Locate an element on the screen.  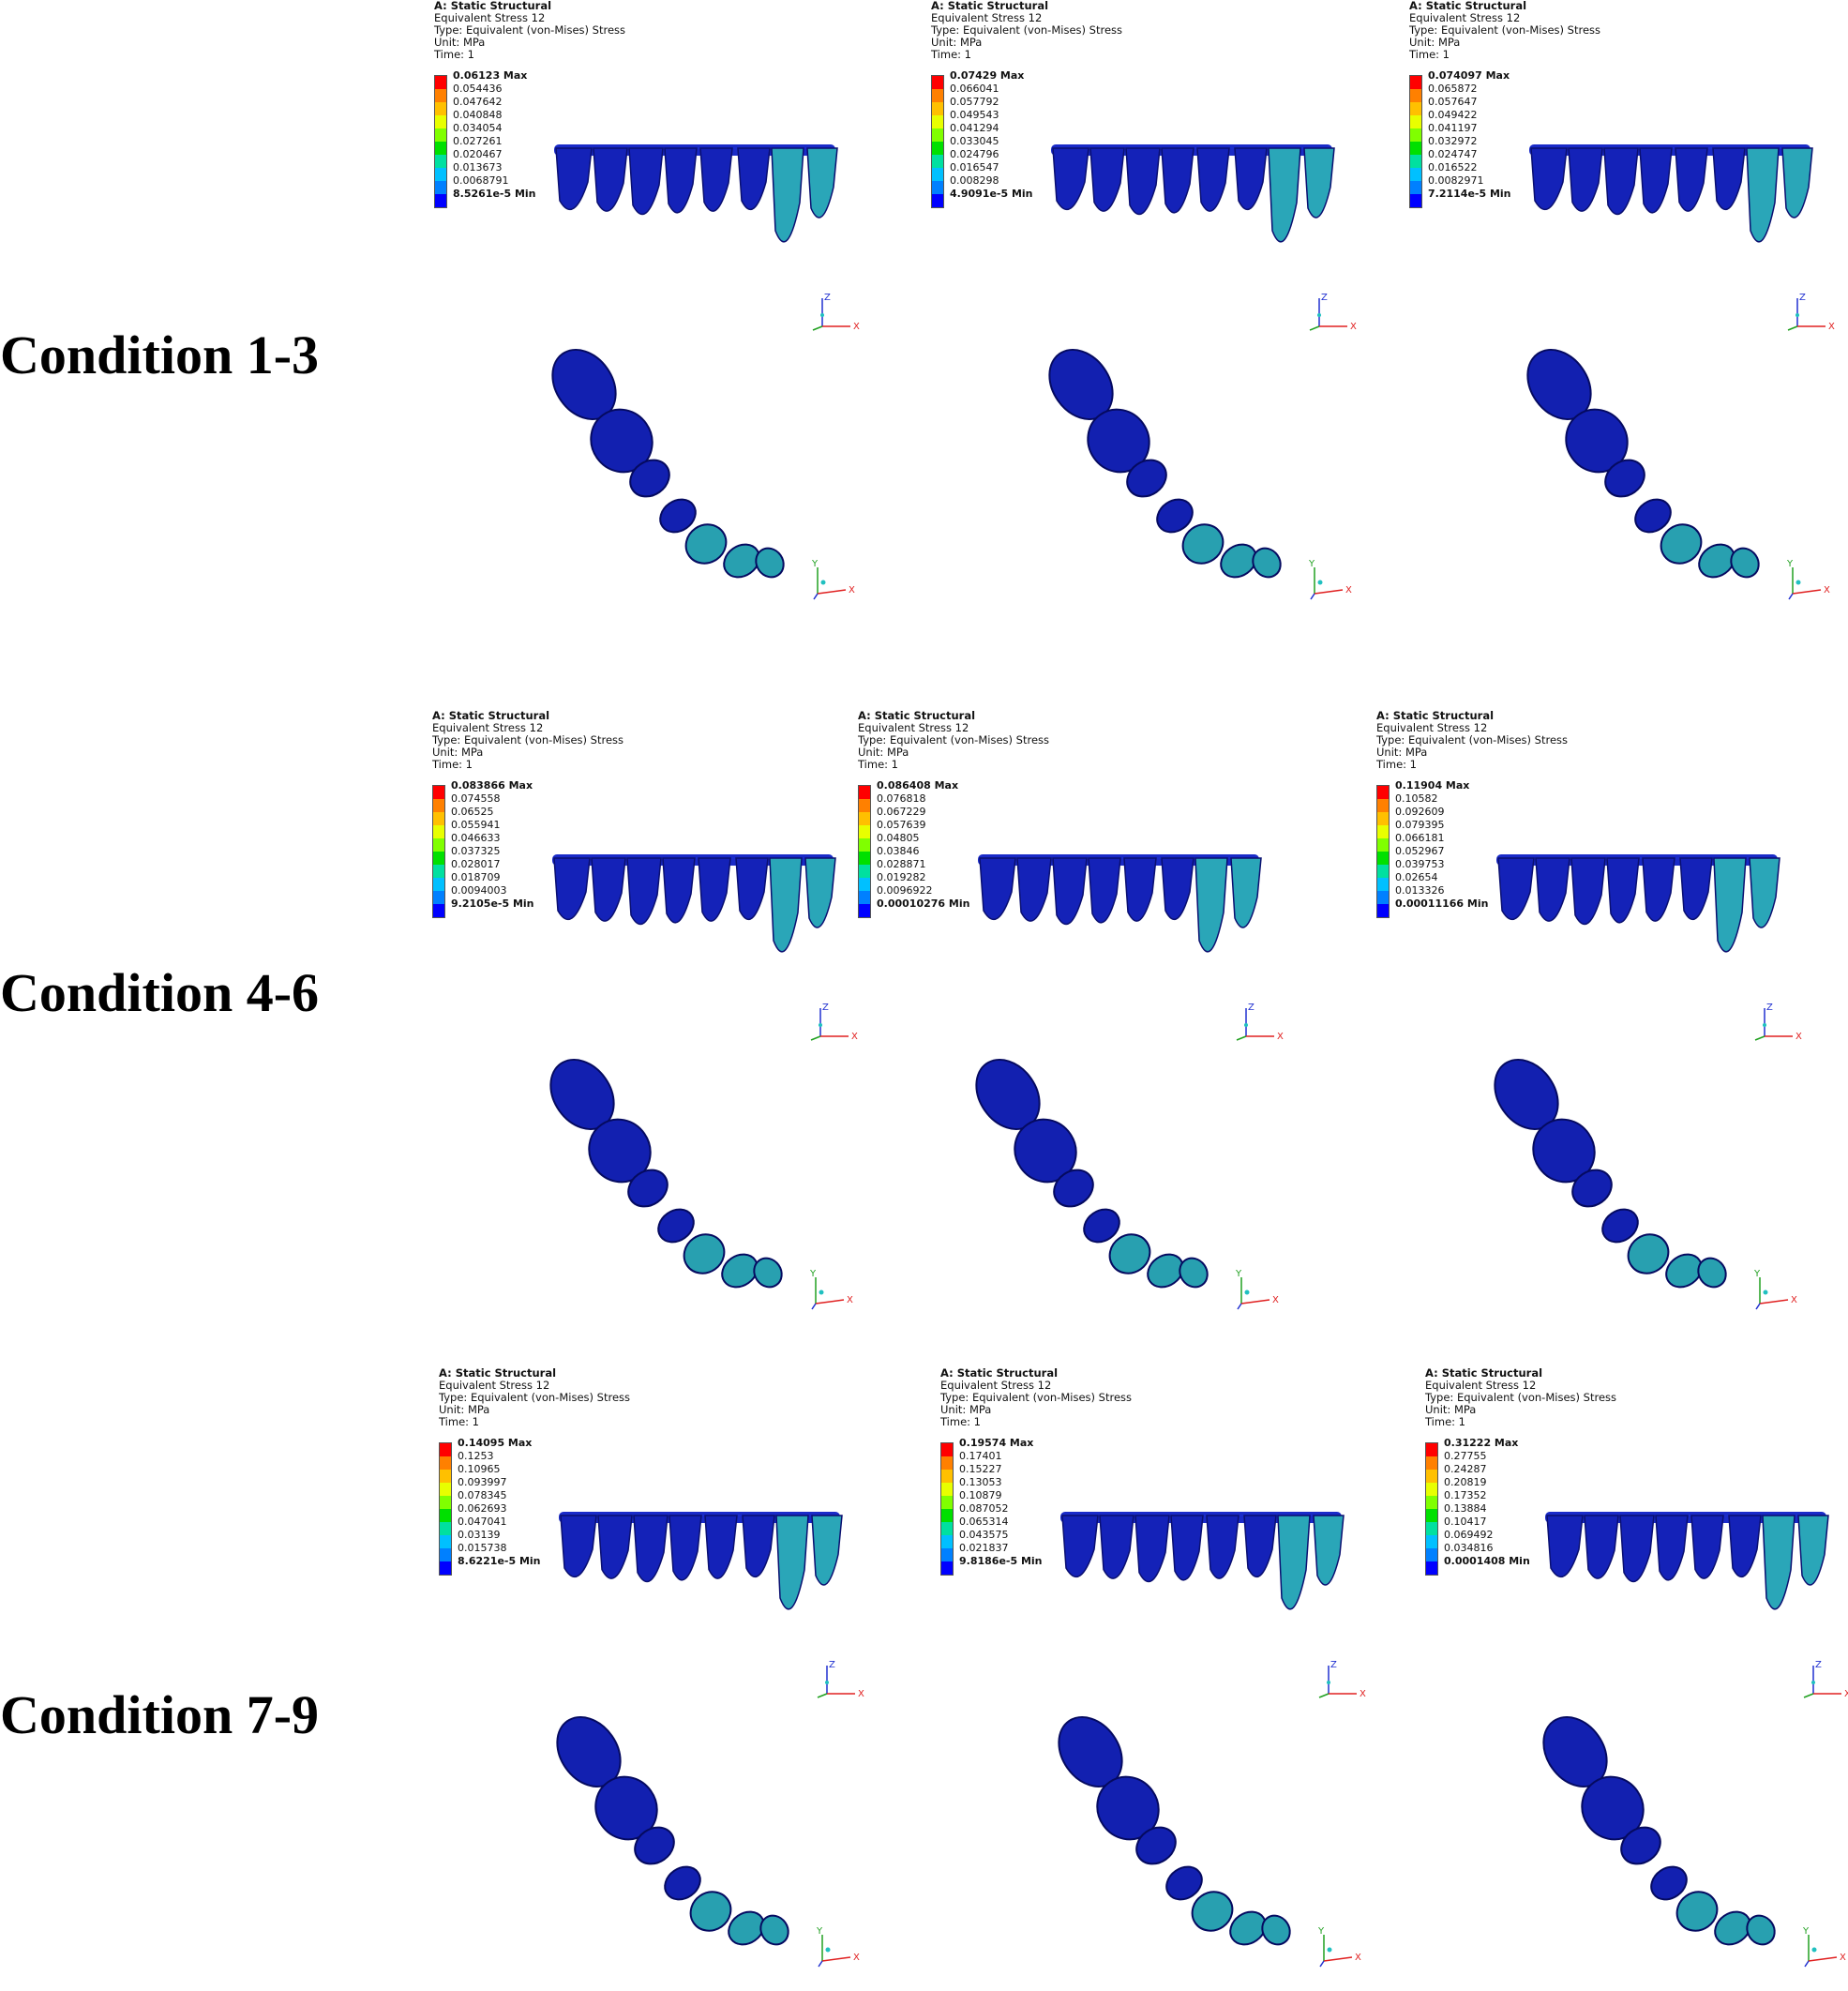
occlusal-view-model is located at coordinates (1610, 1173).